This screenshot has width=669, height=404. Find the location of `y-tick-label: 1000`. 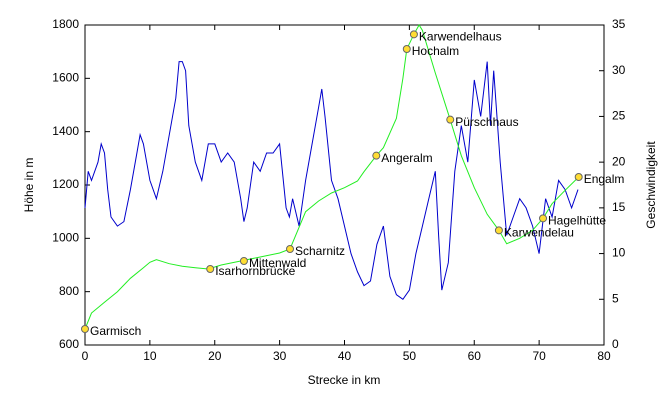

y-tick-label: 1000 is located at coordinates (65, 238).